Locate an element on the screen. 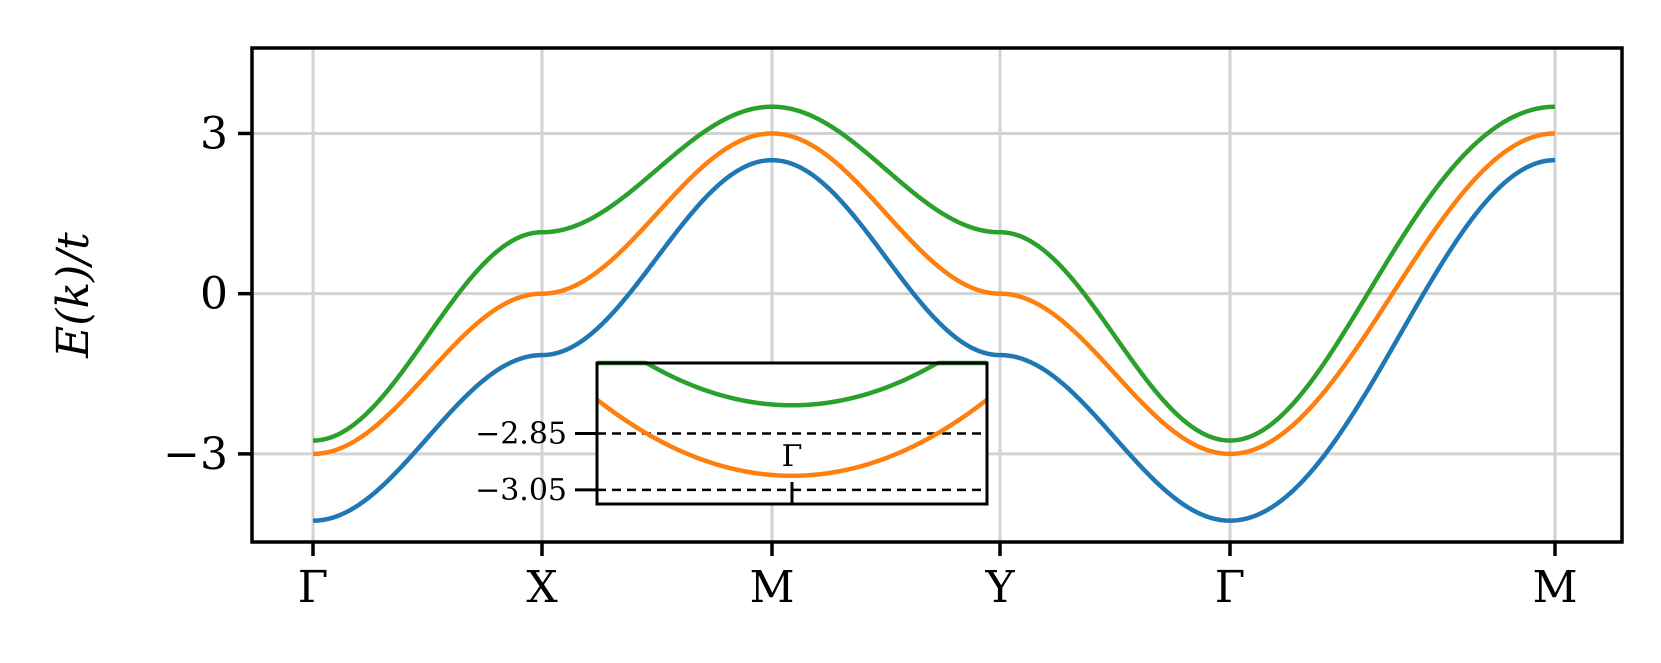 The image size is (1661, 663). x-tick-label: Y is located at coordinates (999, 587).